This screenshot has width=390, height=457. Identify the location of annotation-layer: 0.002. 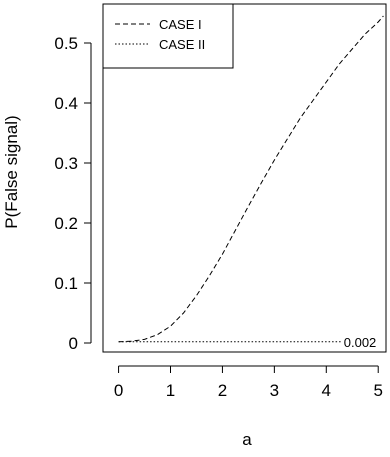
(360, 342).